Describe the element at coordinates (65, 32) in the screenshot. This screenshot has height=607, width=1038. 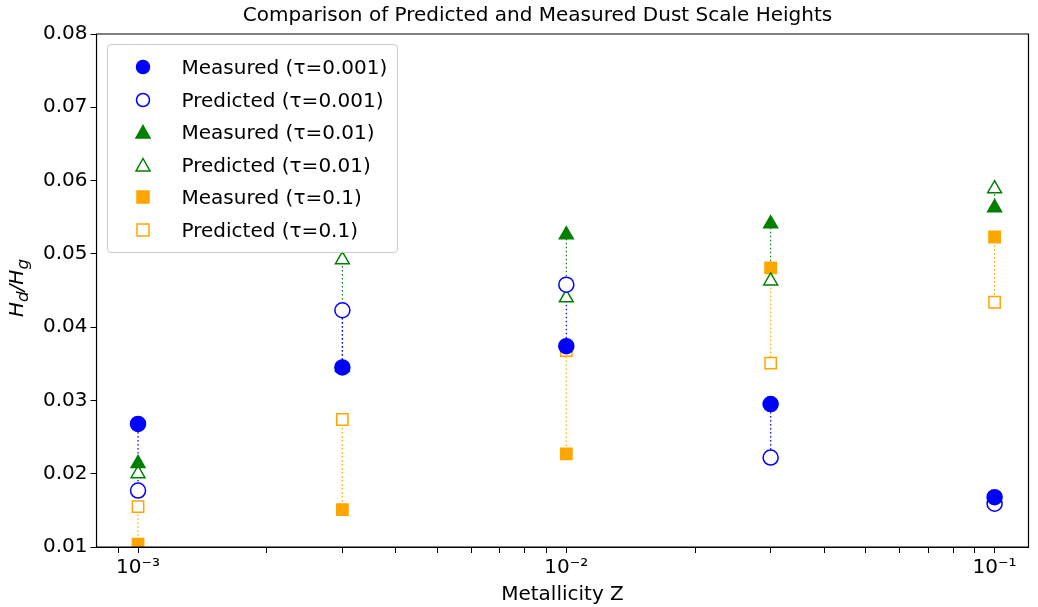
I see `y-tick-label: 0.08` at that location.